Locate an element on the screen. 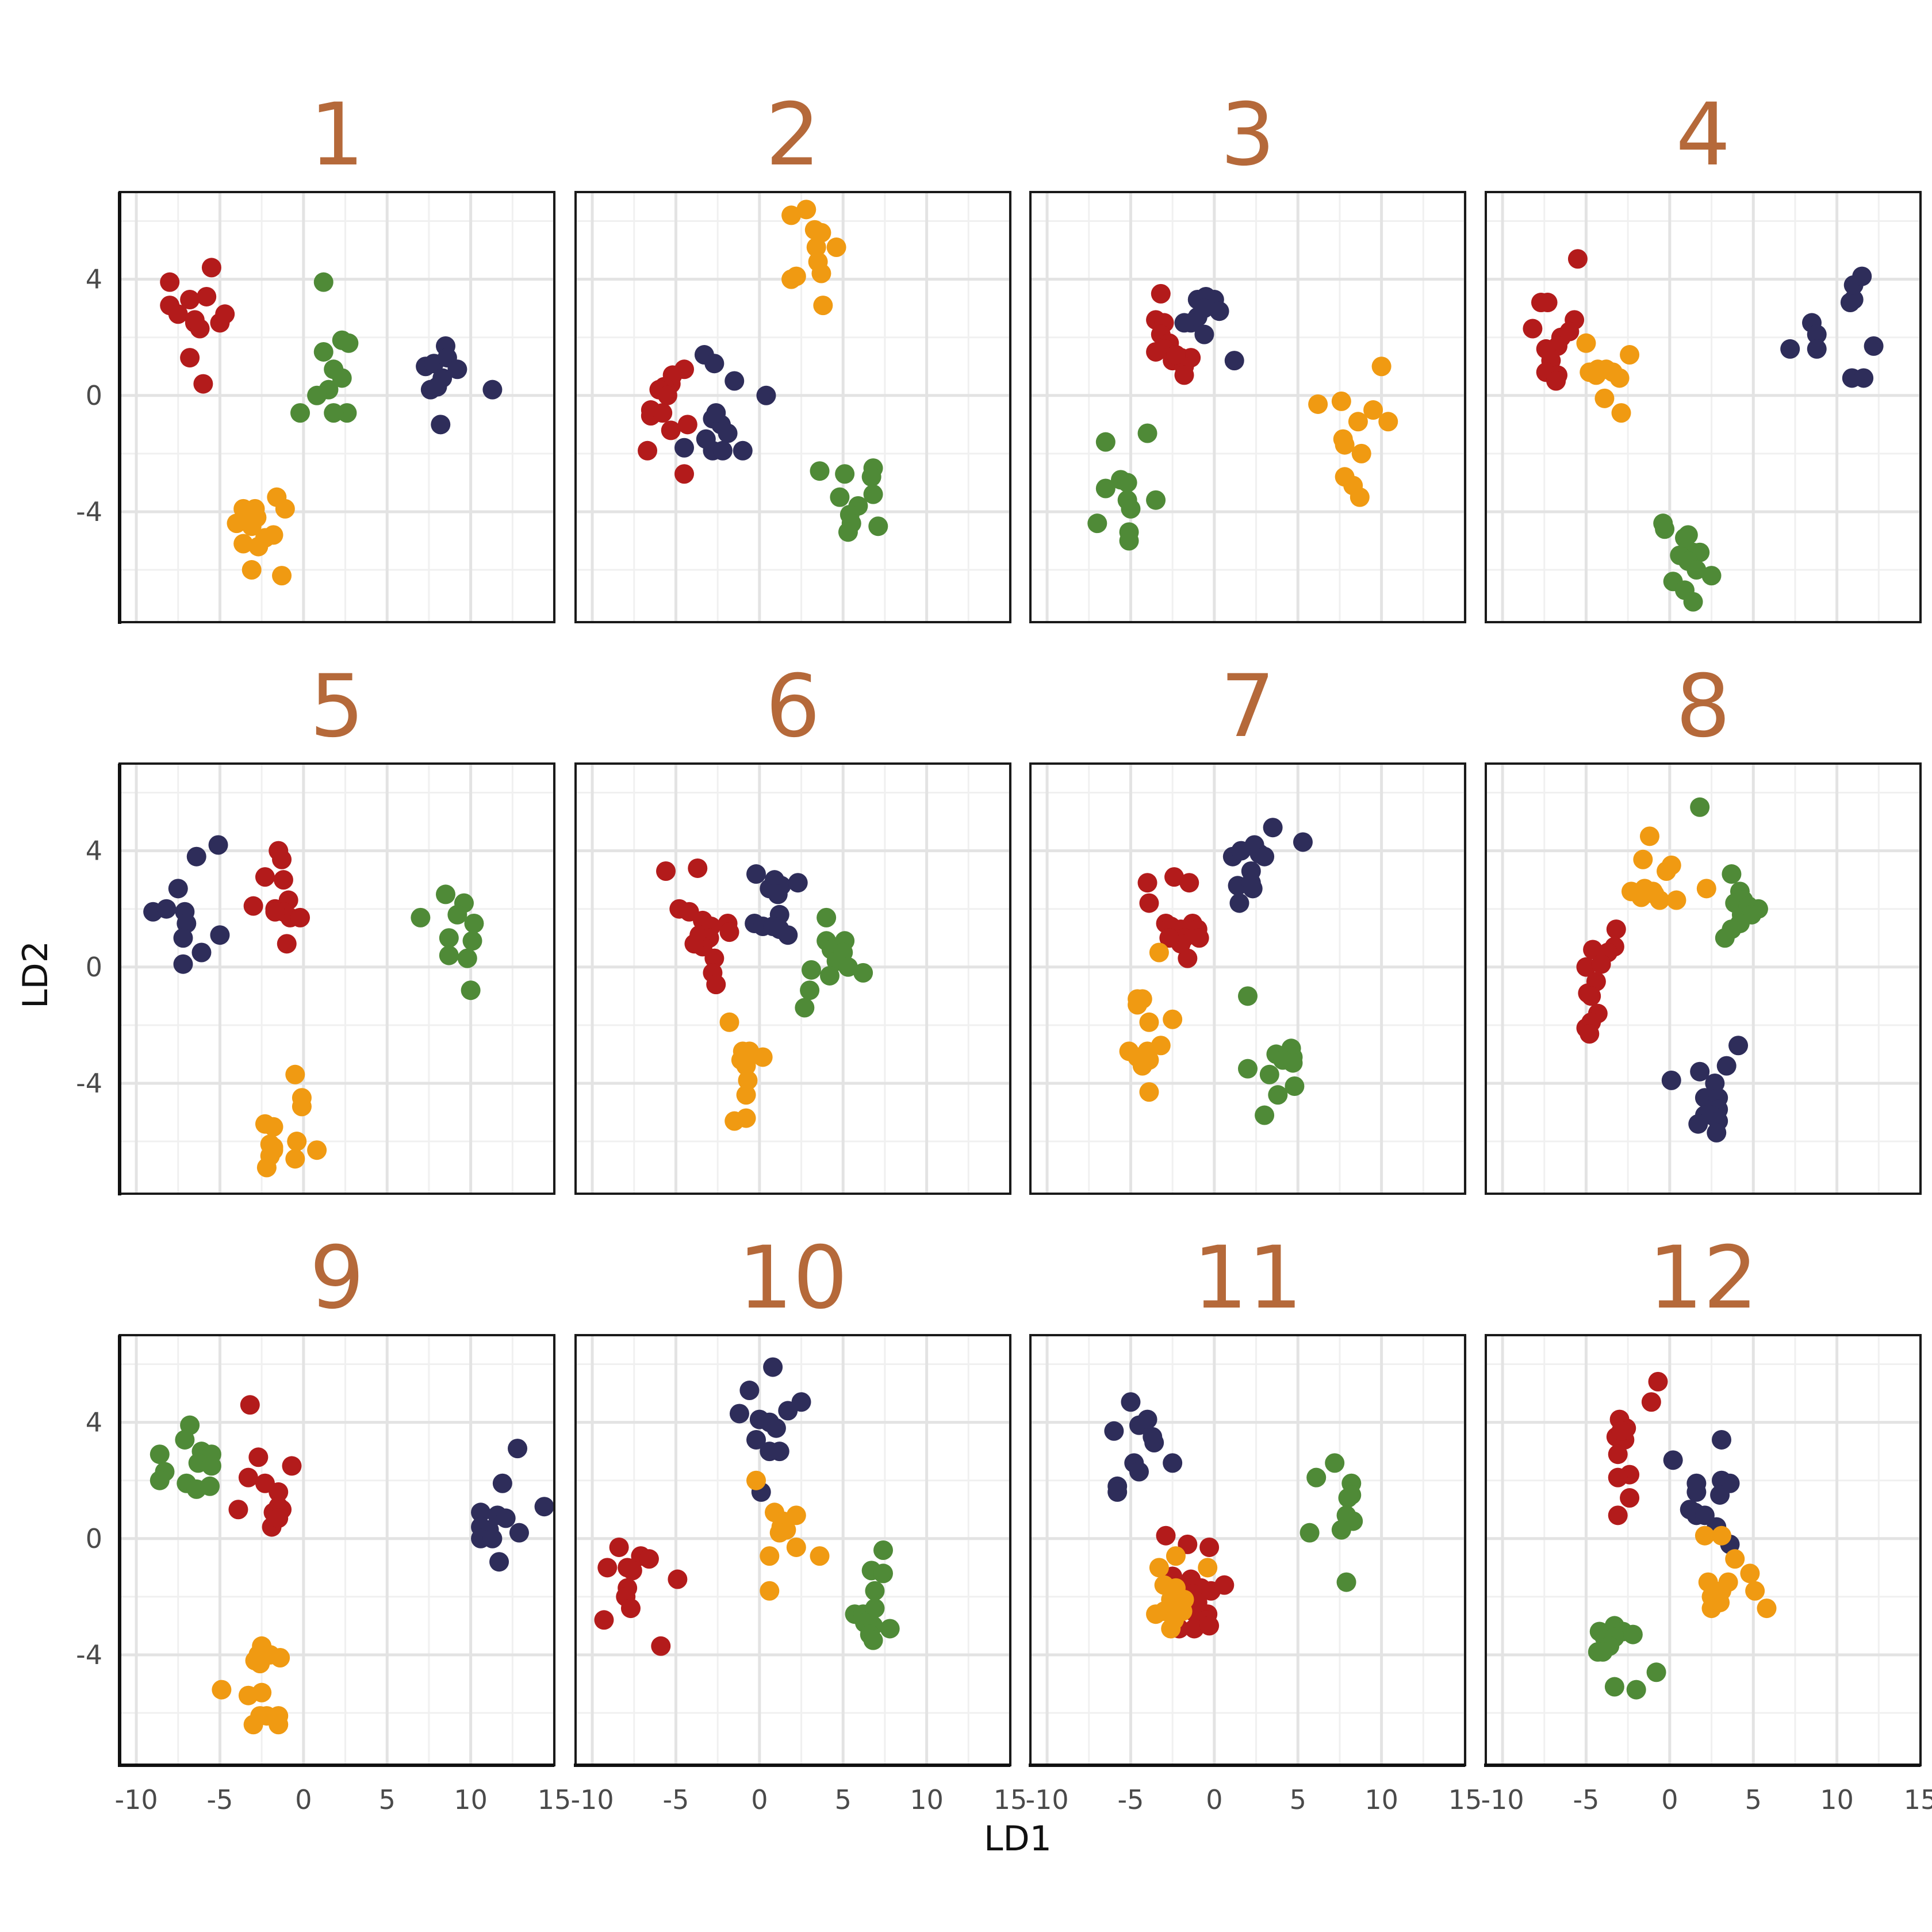  panel-border is located at coordinates (792, 407).